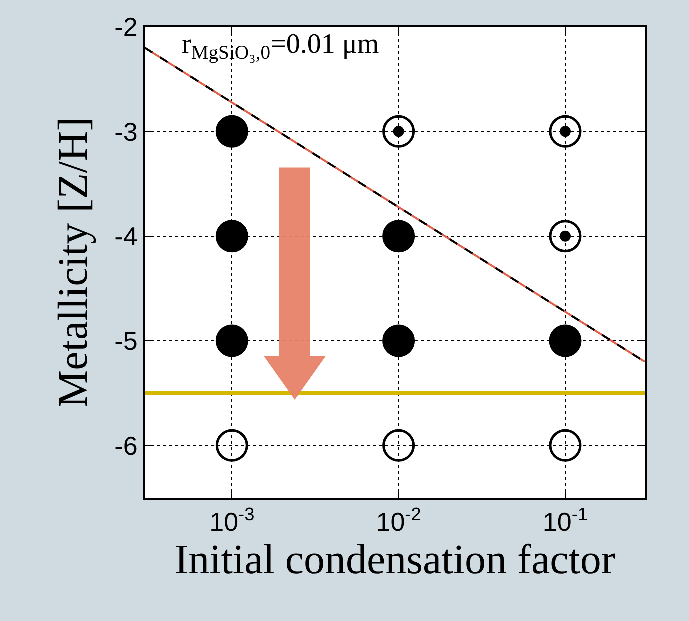  Describe the element at coordinates (126, 341) in the screenshot. I see `y-tick-label: -5` at that location.